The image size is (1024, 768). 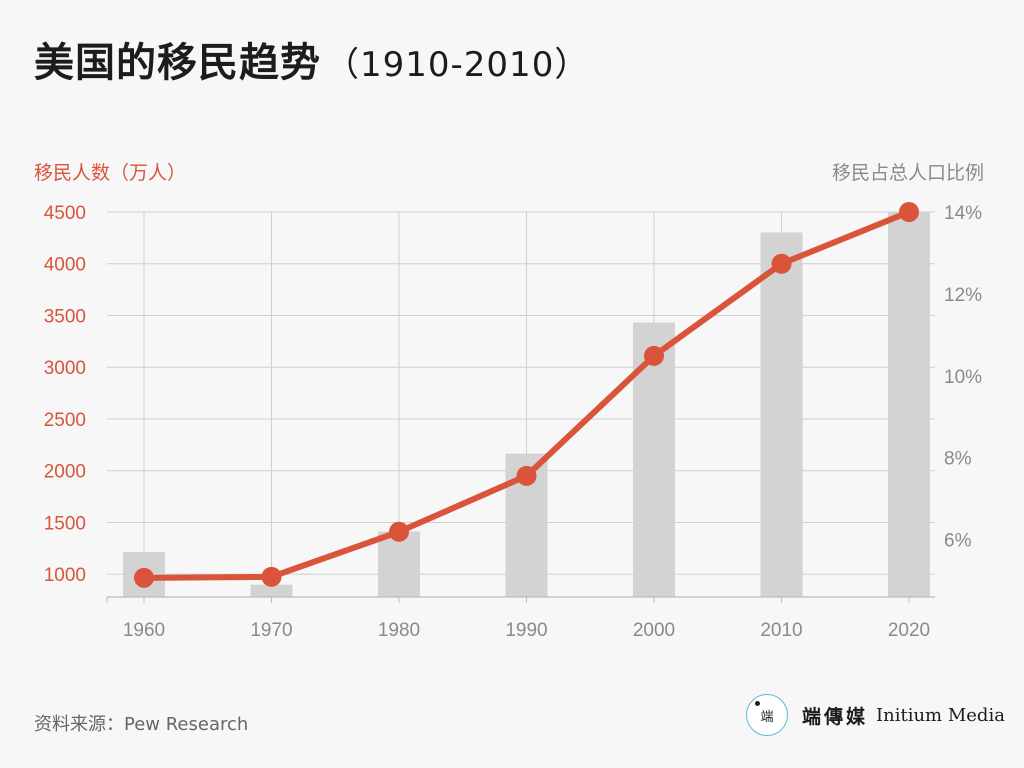 What do you see at coordinates (963, 213) in the screenshot?
I see `right-tick-label: 14%` at bounding box center [963, 213].